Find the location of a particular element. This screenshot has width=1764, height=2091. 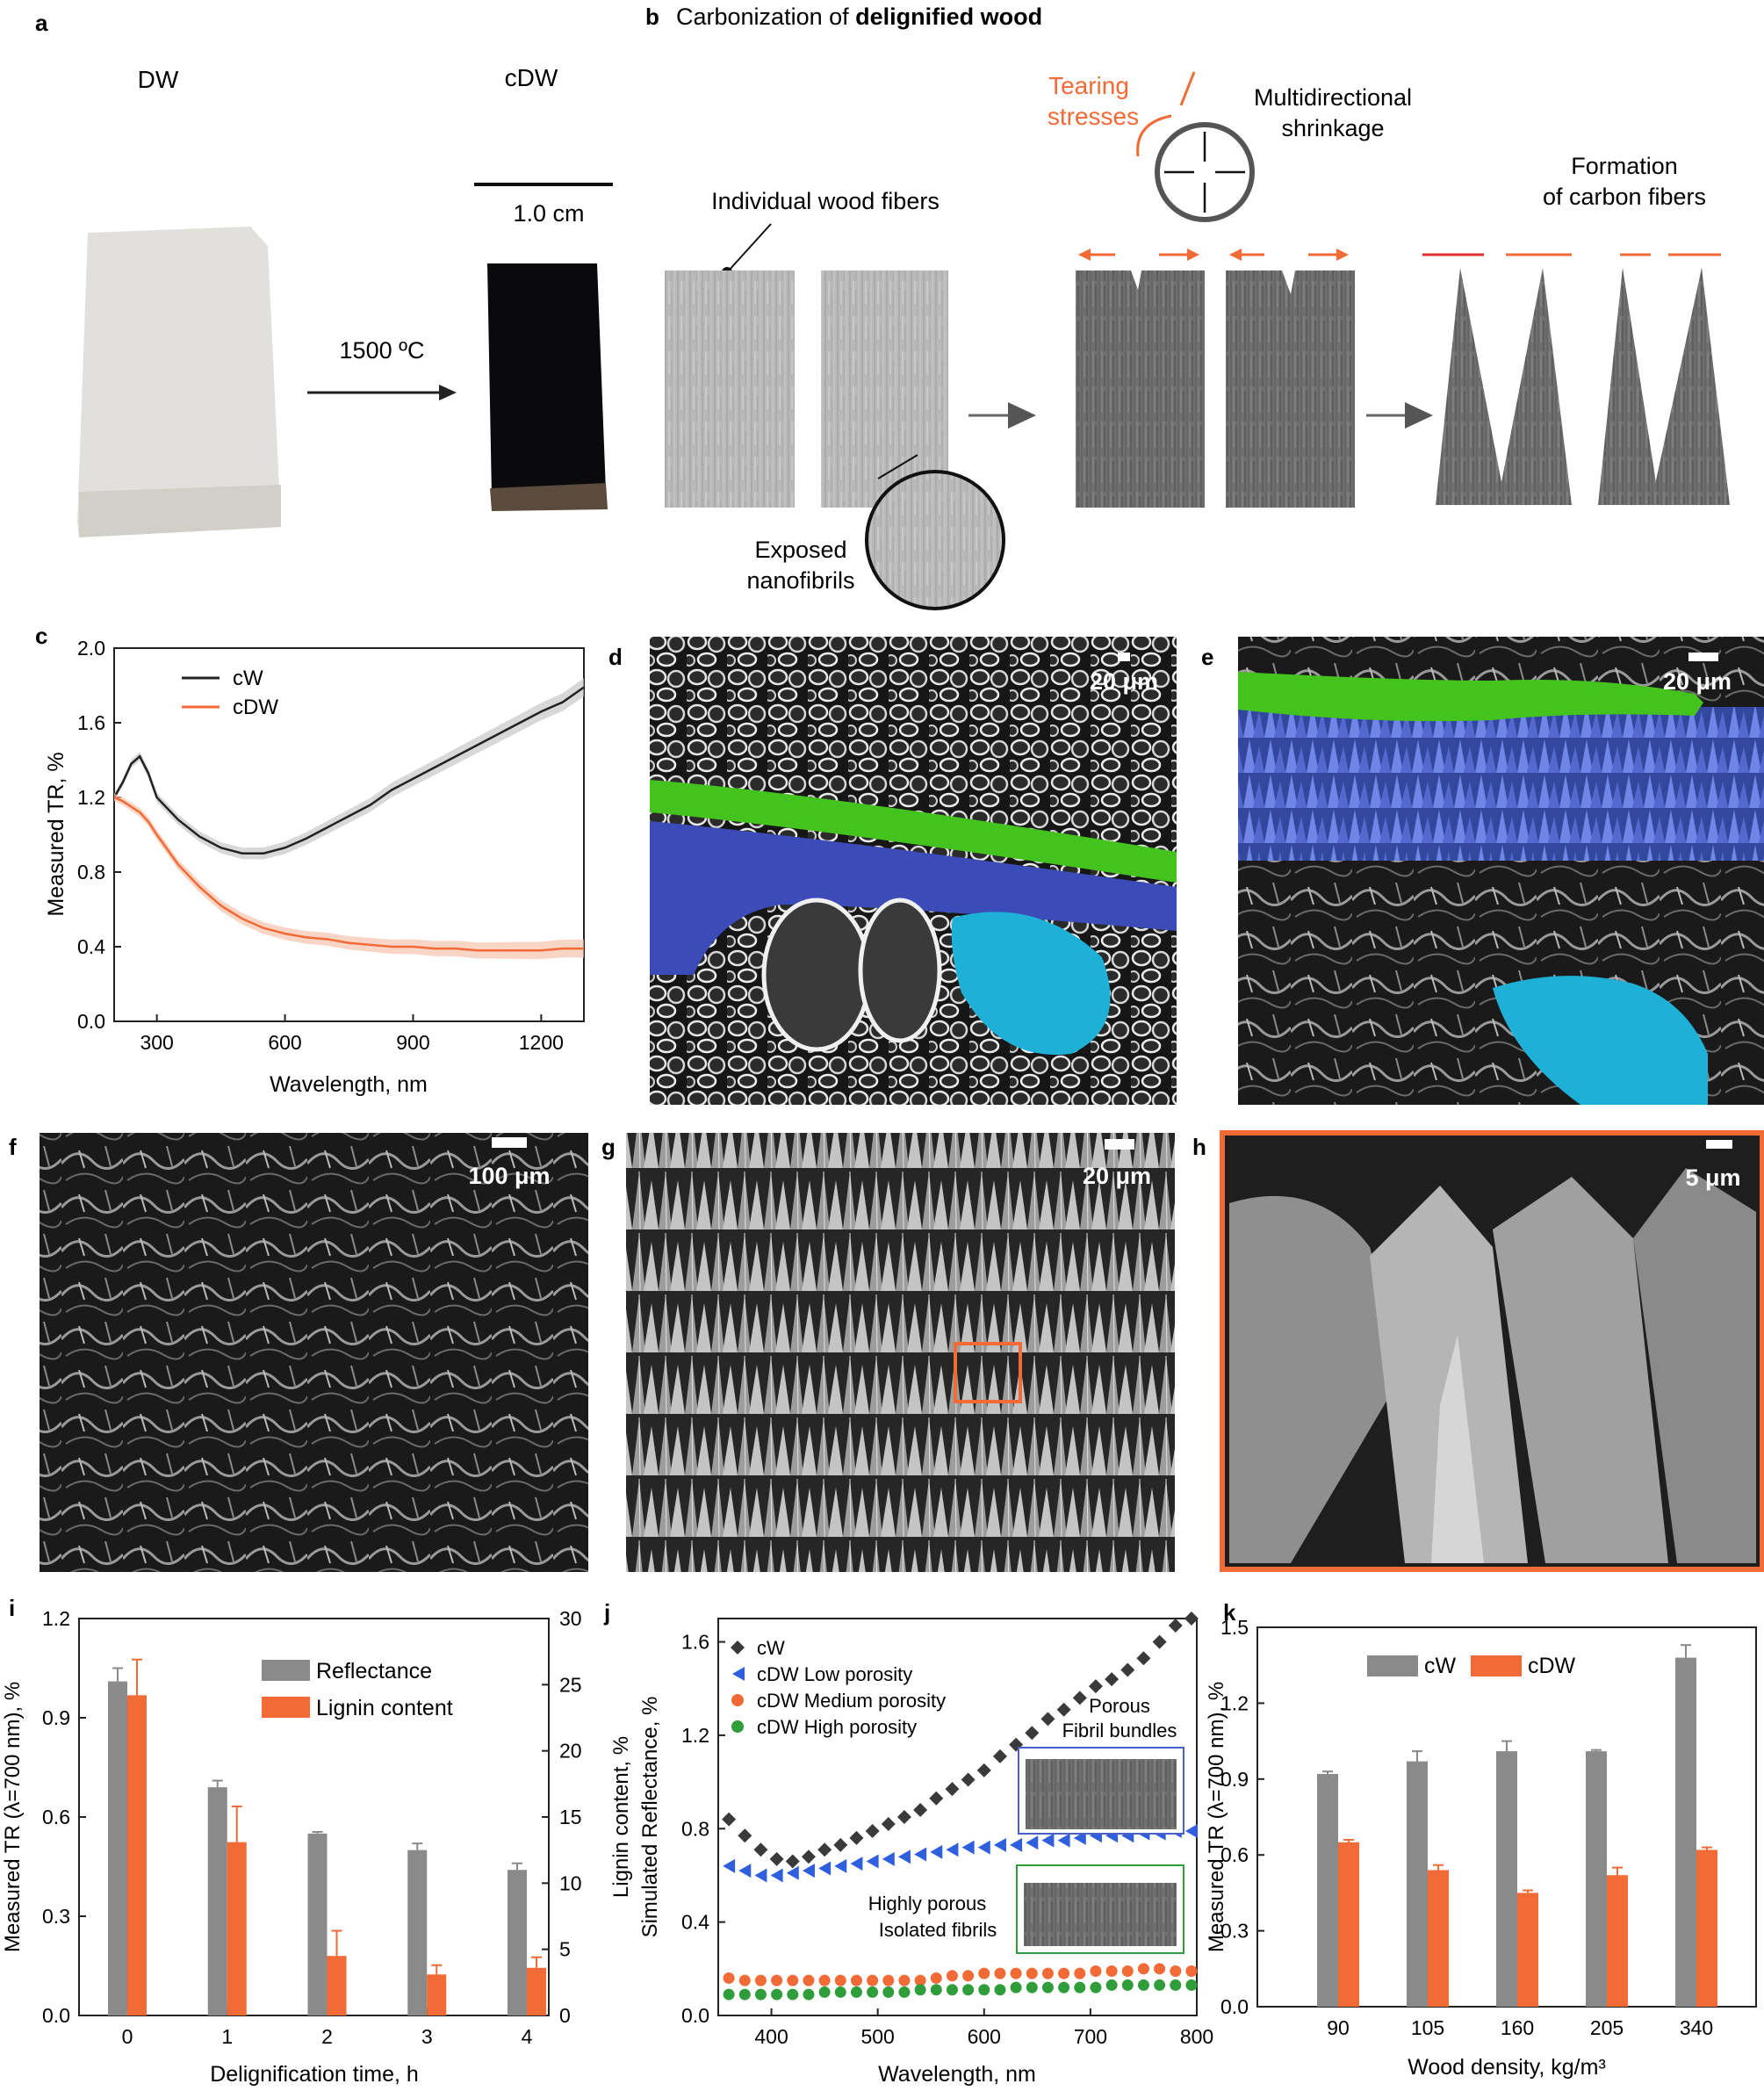

chart-k-ylabel: Measured TR (λ=700 nm), % is located at coordinates (1216, 1817).